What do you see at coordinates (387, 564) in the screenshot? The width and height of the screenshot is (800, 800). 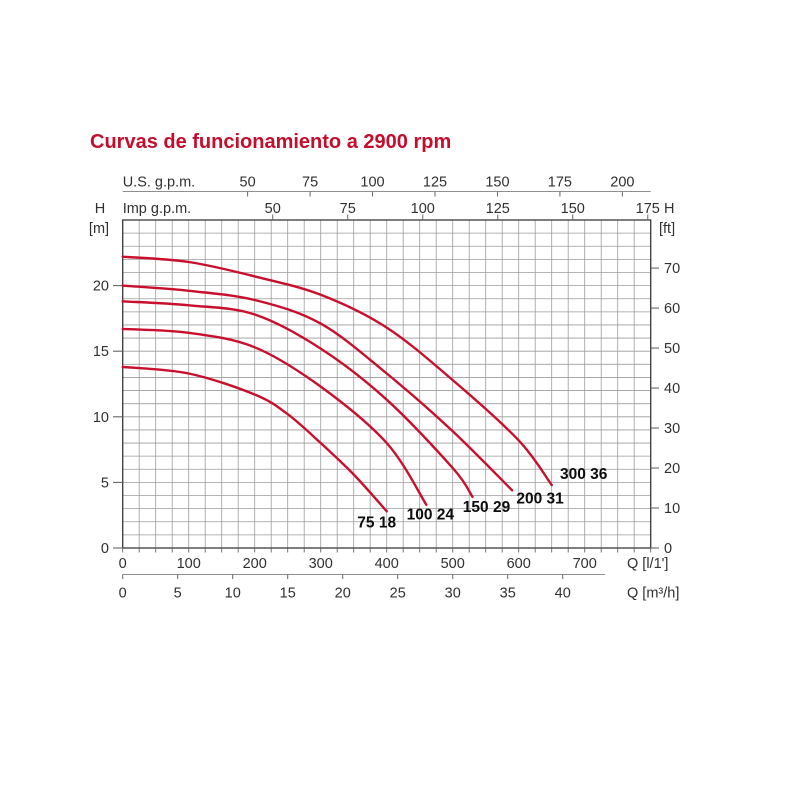 I see `lpm-tick-label: 400` at bounding box center [387, 564].